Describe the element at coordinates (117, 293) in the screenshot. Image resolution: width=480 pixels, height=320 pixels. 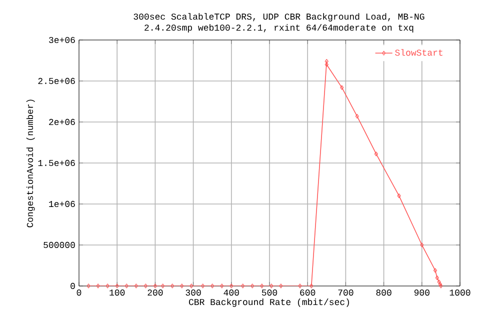
I see `x-tick-label: 100` at that location.